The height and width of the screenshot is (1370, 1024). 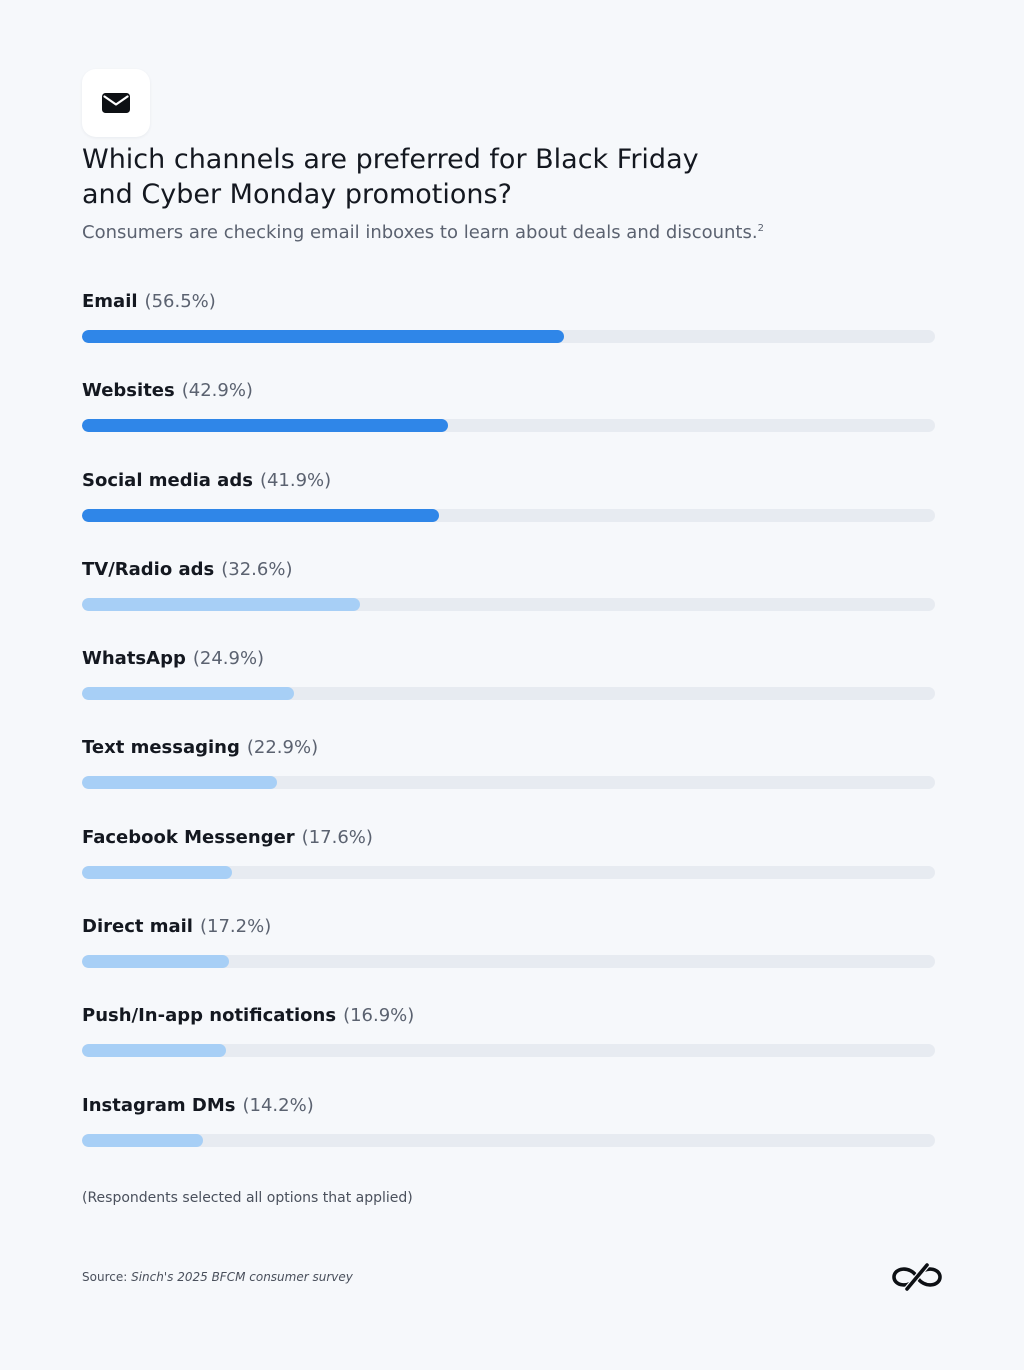 I want to click on category-label: Direct mail, so click(x=137, y=927).